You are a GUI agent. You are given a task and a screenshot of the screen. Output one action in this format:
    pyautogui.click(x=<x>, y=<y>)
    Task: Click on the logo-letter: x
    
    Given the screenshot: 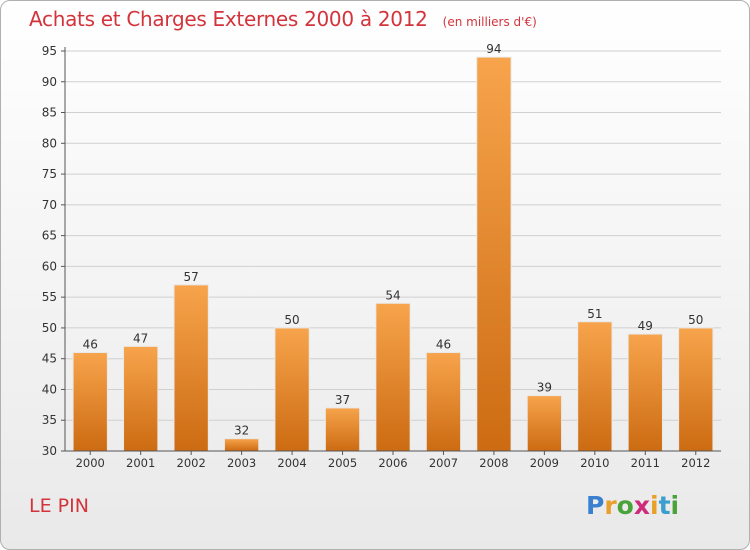 What is the action you would take?
    pyautogui.click(x=641, y=505)
    